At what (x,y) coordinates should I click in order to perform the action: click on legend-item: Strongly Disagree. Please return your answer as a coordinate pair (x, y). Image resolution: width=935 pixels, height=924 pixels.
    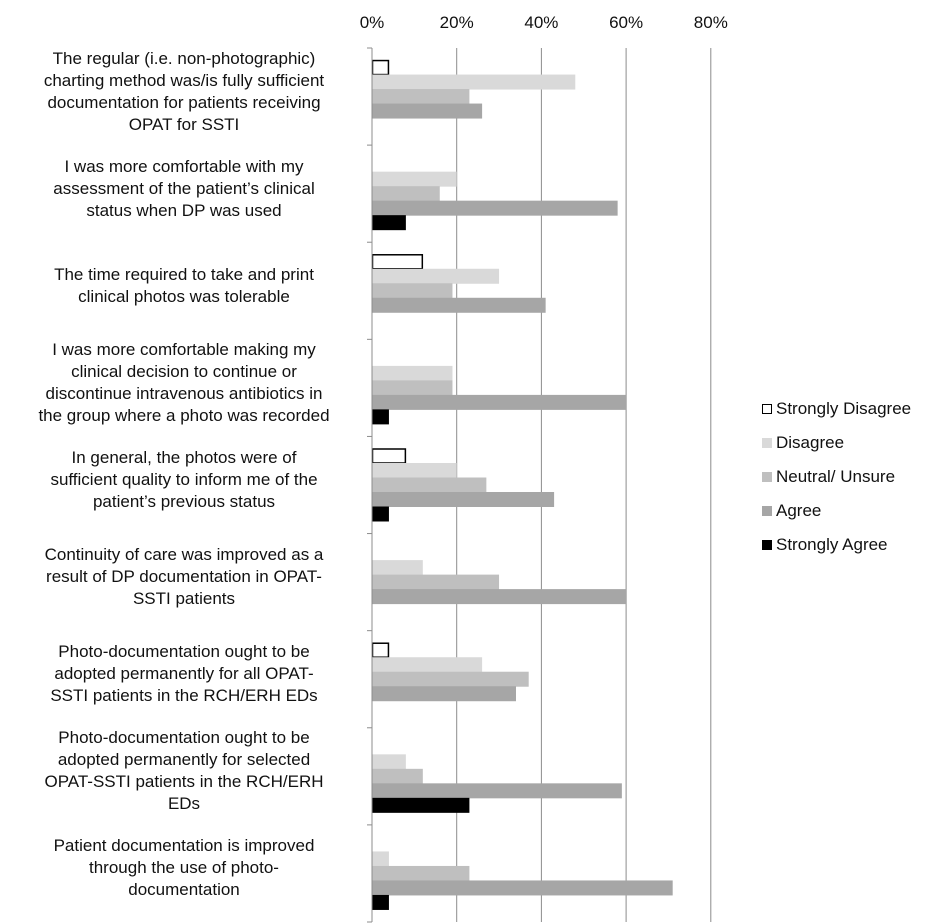
    Looking at the image, I should click on (836, 409).